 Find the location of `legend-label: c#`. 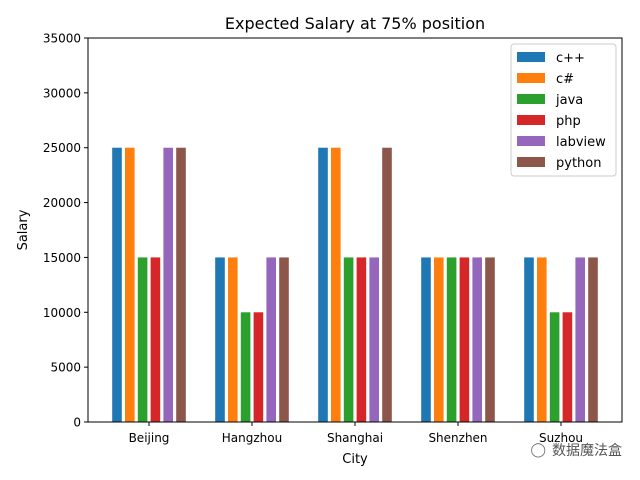

legend-label: c# is located at coordinates (565, 79).